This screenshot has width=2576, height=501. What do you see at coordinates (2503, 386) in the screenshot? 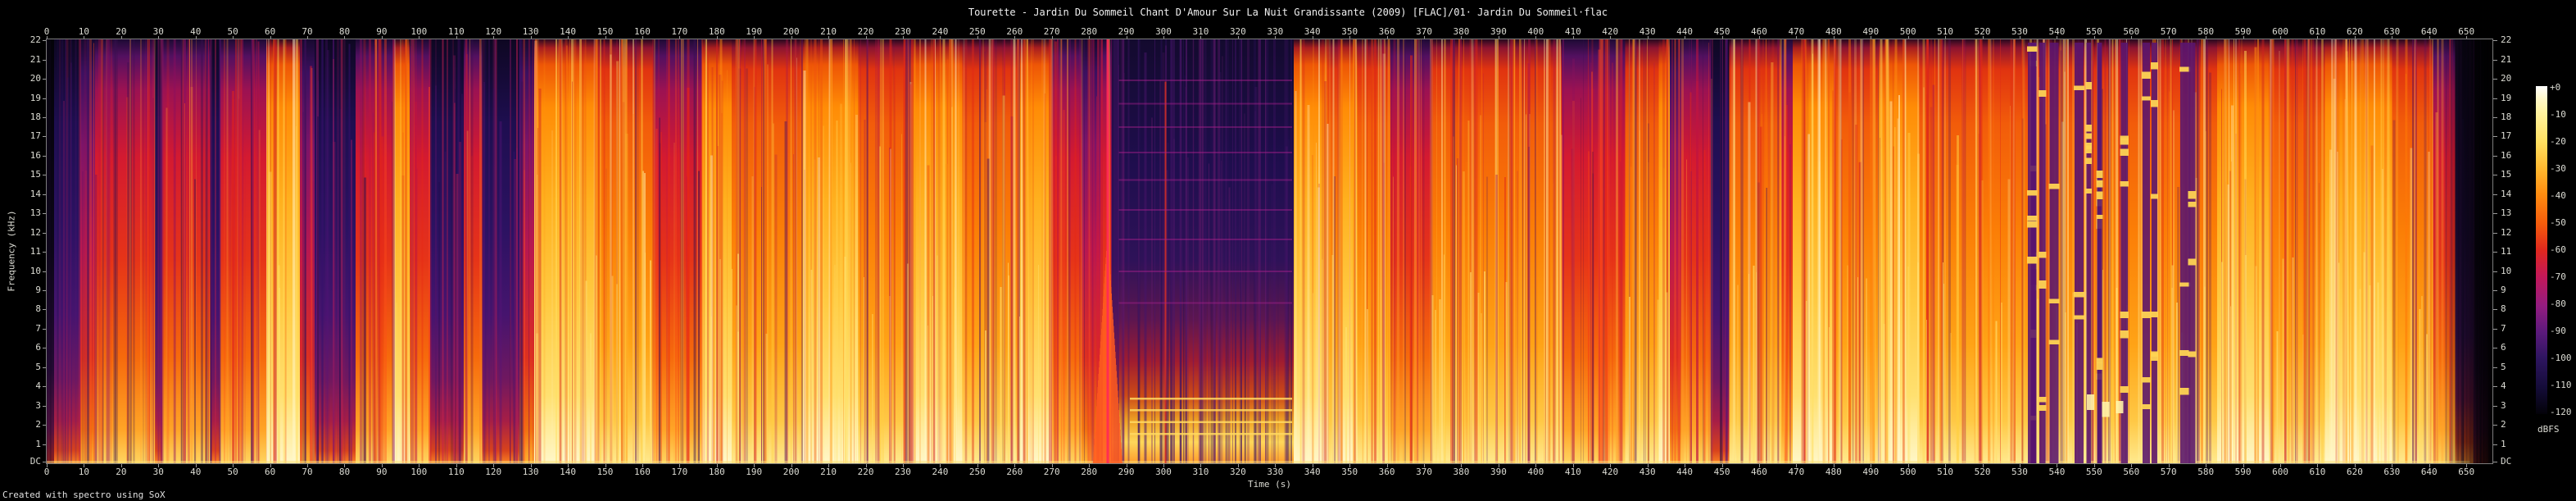
I see `freq-tick-label-right: 4` at bounding box center [2503, 386].